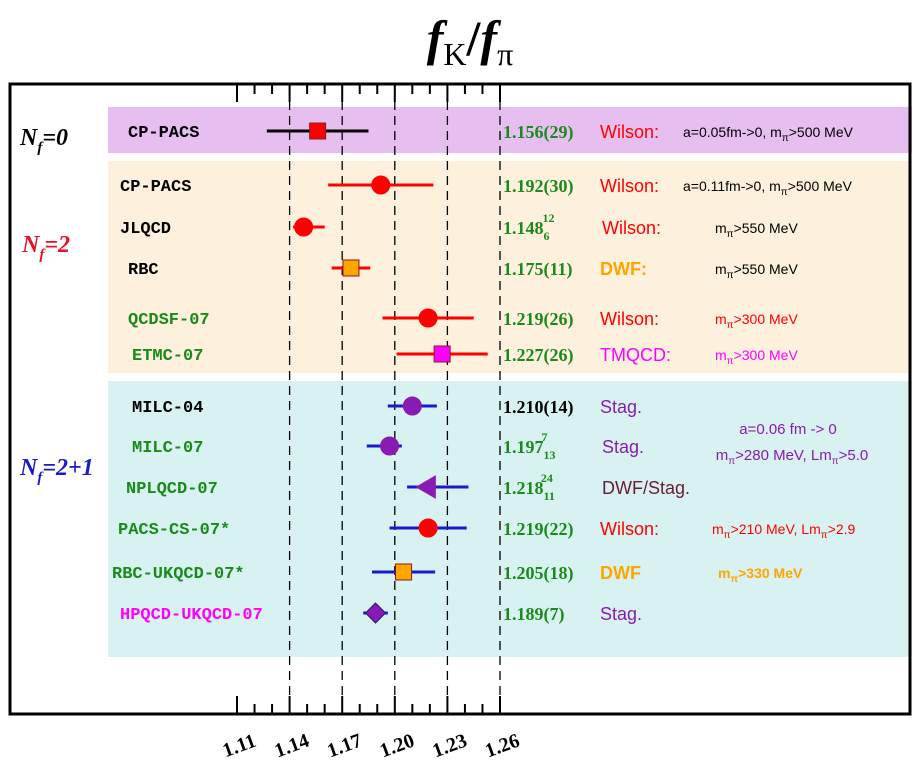  Describe the element at coordinates (45, 247) in the screenshot. I see `group-label-nf2: Nf=2` at that location.